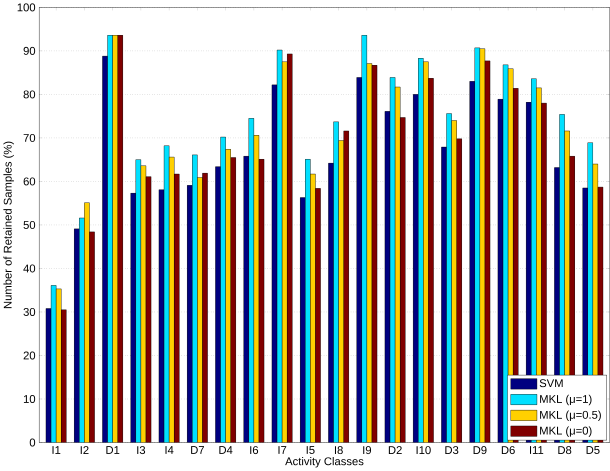 The image size is (610, 471). What do you see at coordinates (113, 450) in the screenshot?
I see `x-tick-label: D1` at bounding box center [113, 450].